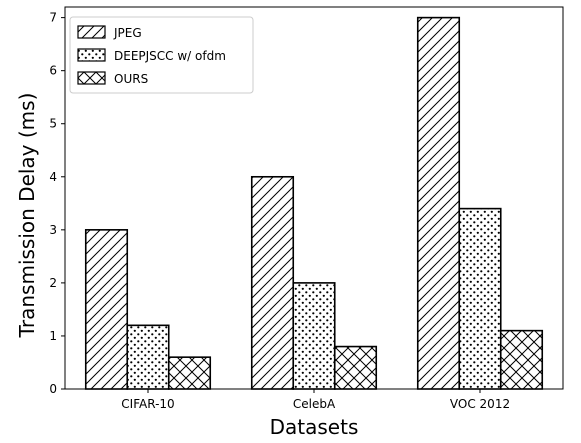 The width and height of the screenshot is (581, 443). What do you see at coordinates (355, 367) in the screenshot?
I see `bar-ours-celeba` at bounding box center [355, 367].